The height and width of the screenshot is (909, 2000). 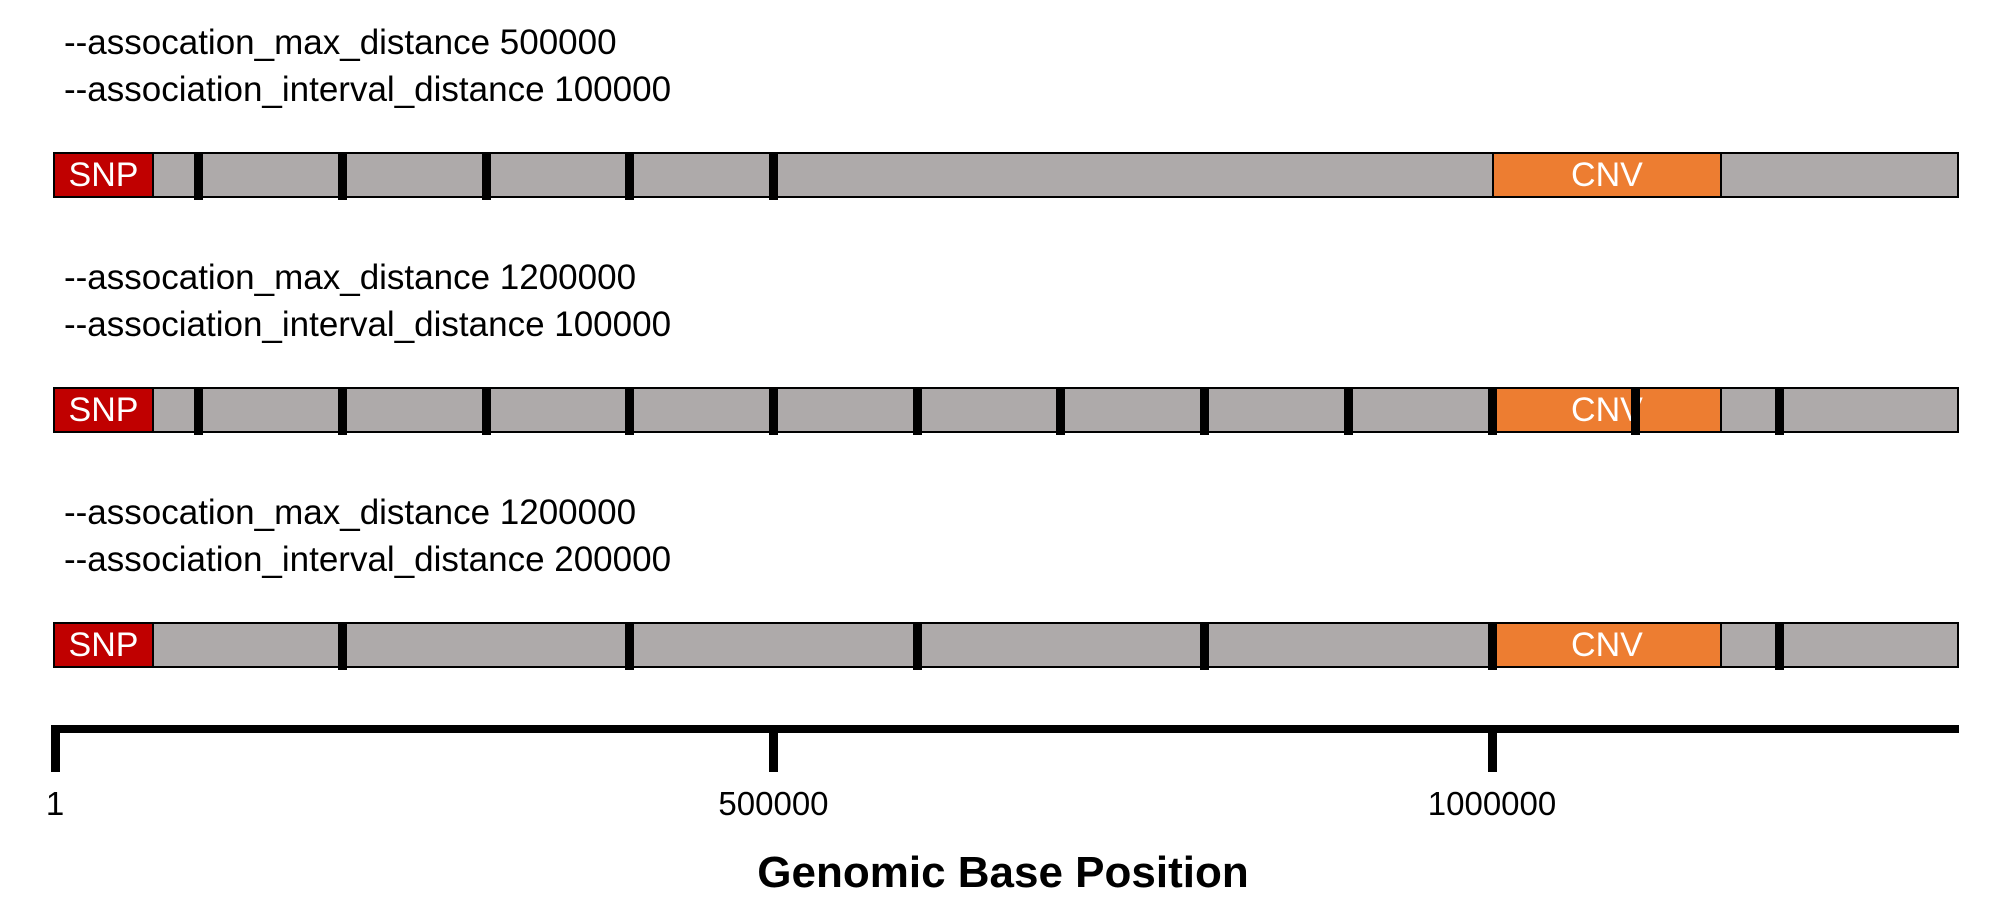 I want to click on track-1-interval-distance: --association_interval_distance 100000, so click(x=368, y=89).